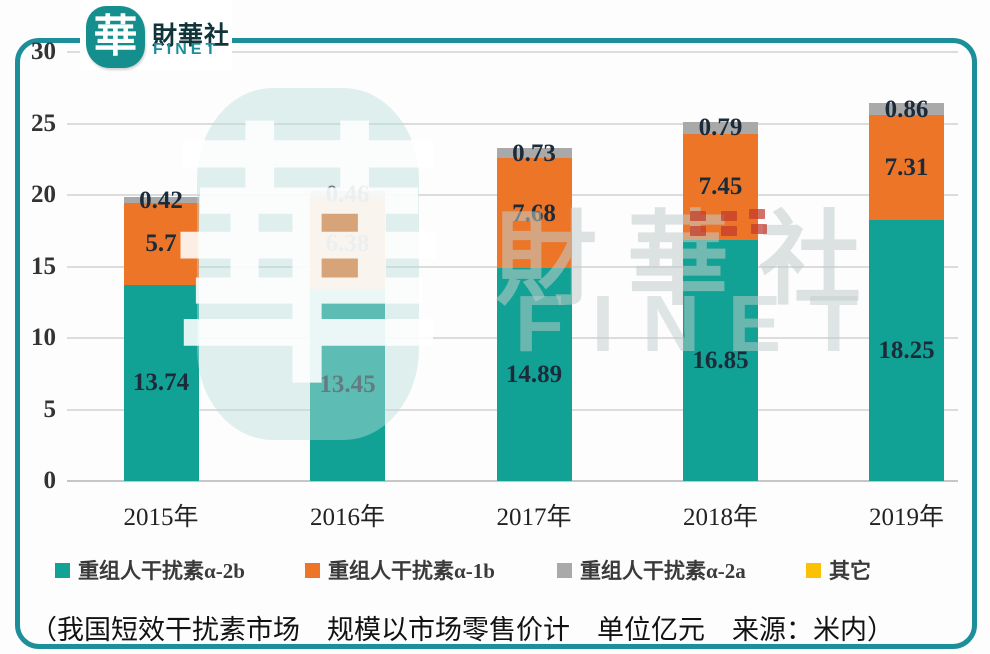 The height and width of the screenshot is (654, 990). Describe the element at coordinates (191, 36) in the screenshot. I see `brand-name: 財華社` at that location.